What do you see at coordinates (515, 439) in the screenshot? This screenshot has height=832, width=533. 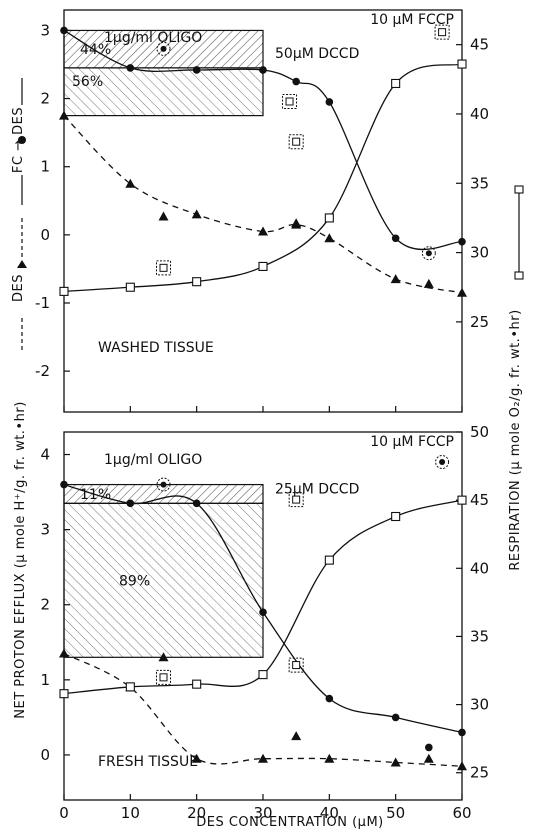 I see `right-axis-label-respiration: RESPIRATION (µ mole O₂/g. fr. wt.•hr)` at bounding box center [515, 439].